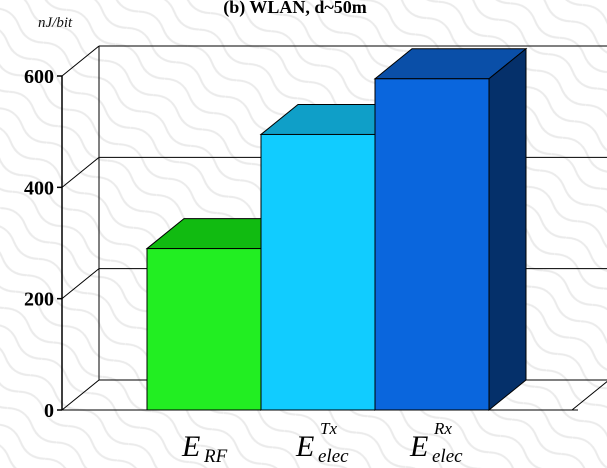 This screenshot has width=607, height=468. I want to click on y-axis-unit: nJ/bit, so click(55, 23).